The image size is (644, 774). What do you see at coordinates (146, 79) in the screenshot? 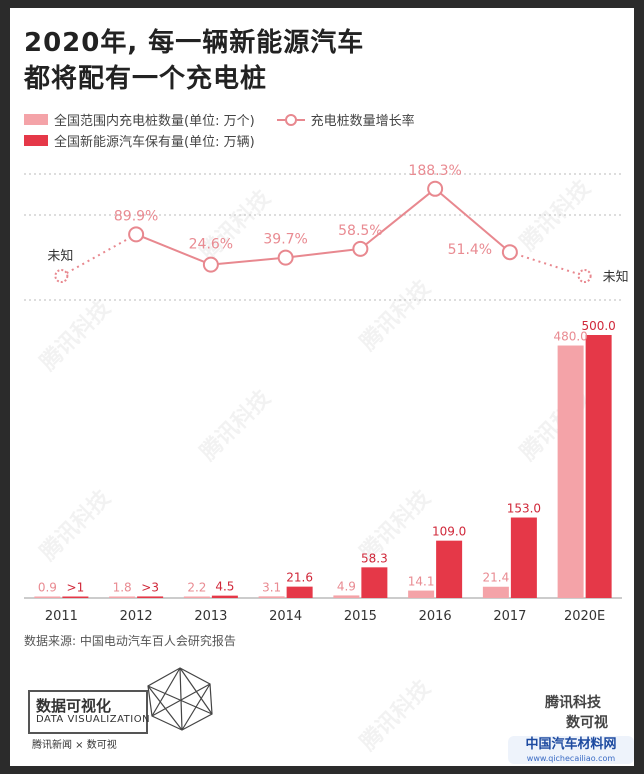
I see `title-line-2: 都将配有一个充电桩` at bounding box center [146, 79].